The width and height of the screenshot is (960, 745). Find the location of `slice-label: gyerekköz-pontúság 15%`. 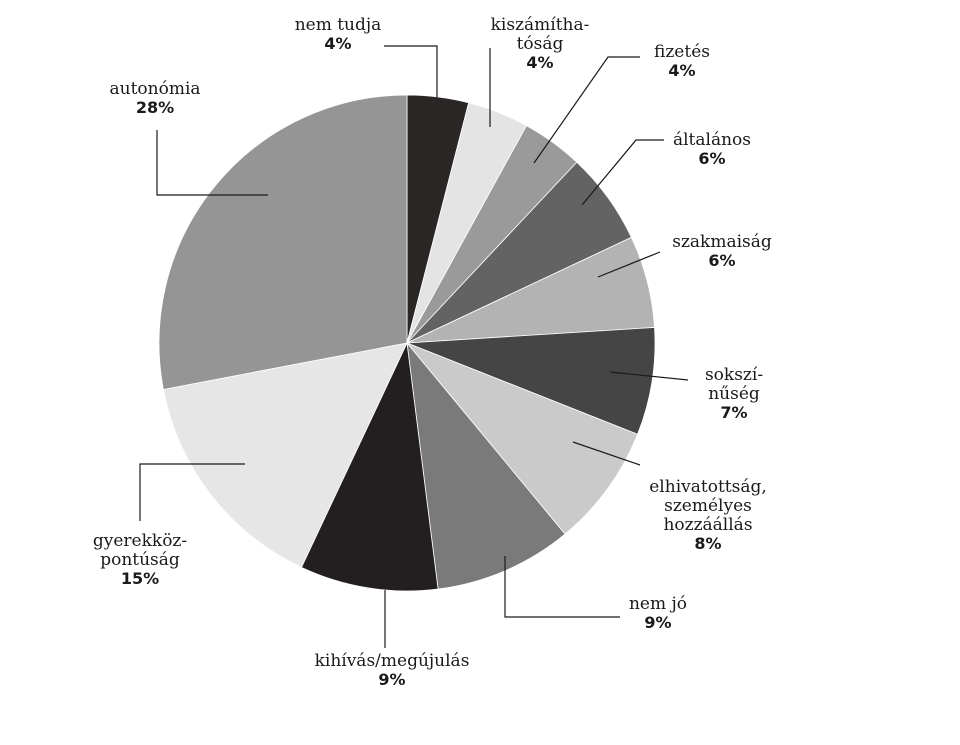

slice-label: gyerekköz-pontúság 15% is located at coordinates (140, 559).